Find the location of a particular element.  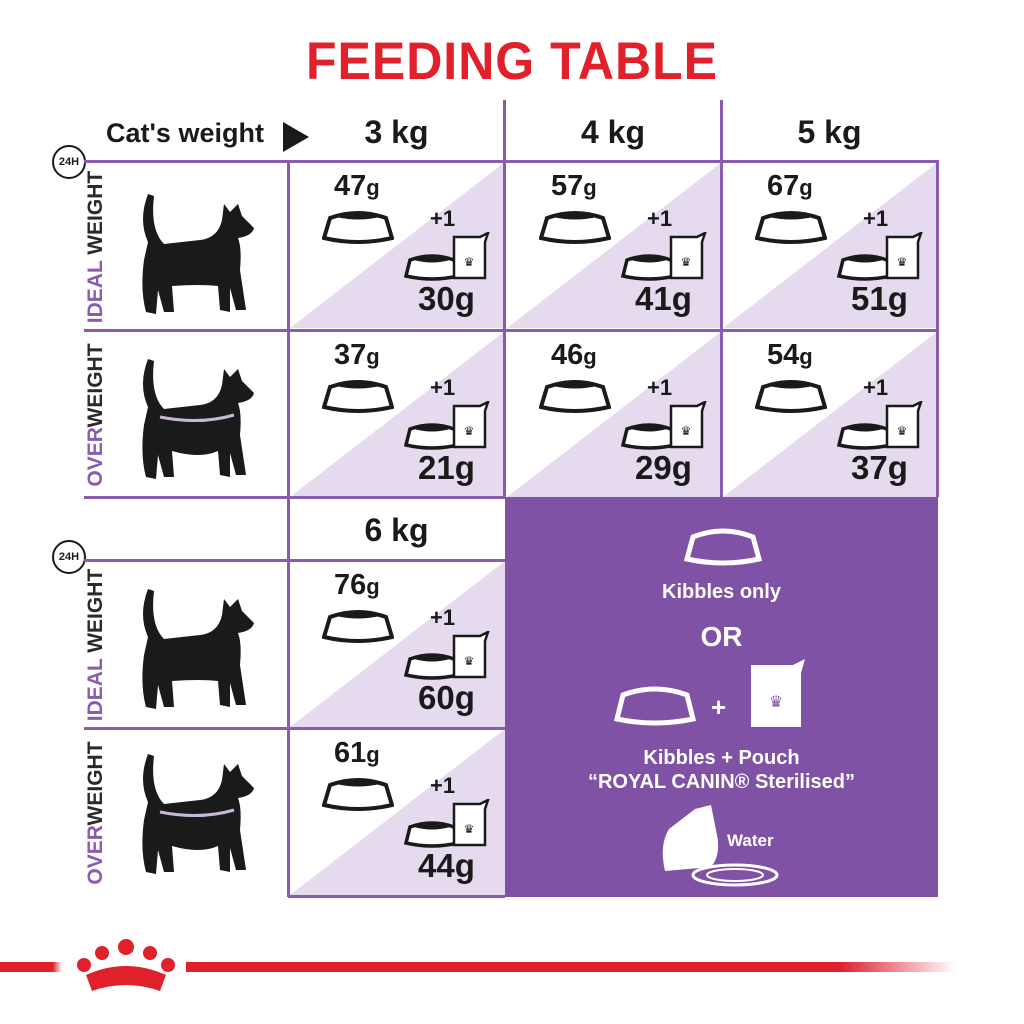

kibbles-pouch-label: Kibbles + Pouch is located at coordinates (721, 758).